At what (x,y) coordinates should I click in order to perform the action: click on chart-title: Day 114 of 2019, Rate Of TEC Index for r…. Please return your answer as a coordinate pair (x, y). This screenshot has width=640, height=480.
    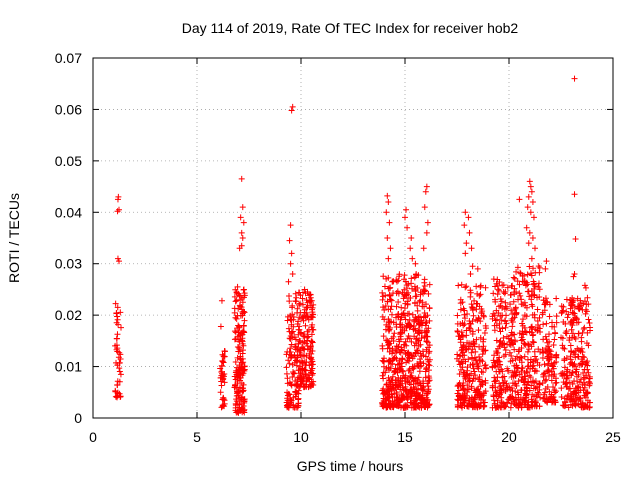
    Looking at the image, I should click on (350, 28).